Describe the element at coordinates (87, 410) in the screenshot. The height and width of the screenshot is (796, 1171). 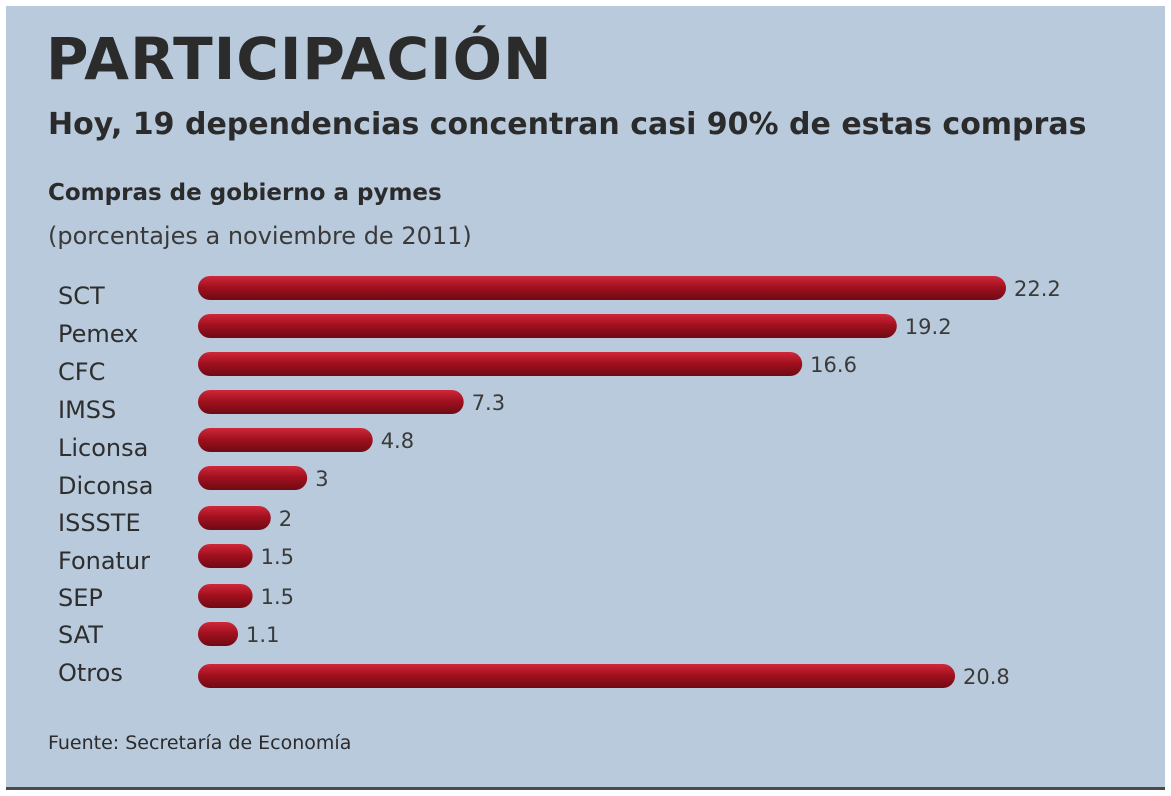
I see `category-label: IMSS` at that location.